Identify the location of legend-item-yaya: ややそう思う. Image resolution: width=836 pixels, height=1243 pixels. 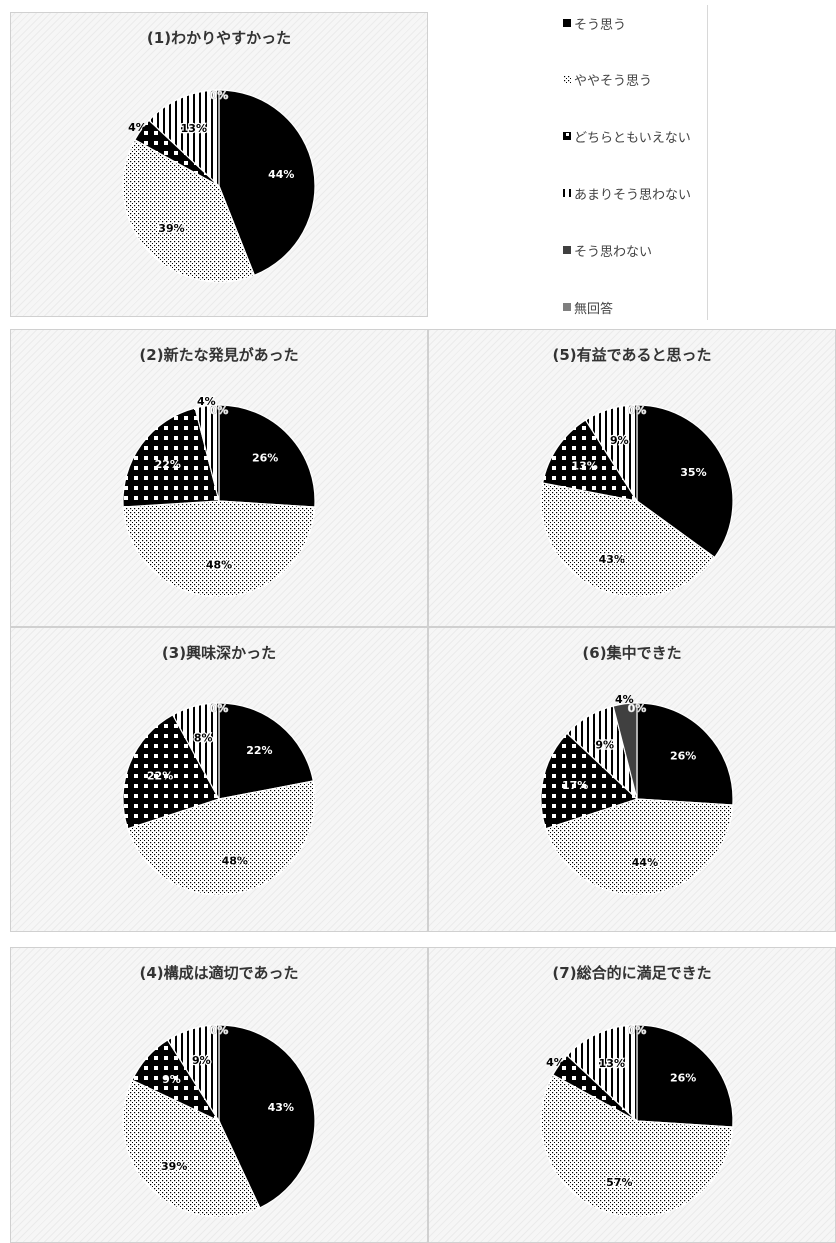
(607, 79).